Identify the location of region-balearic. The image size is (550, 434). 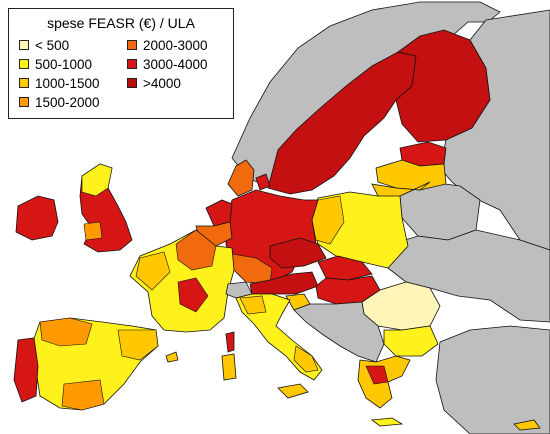
(172, 357).